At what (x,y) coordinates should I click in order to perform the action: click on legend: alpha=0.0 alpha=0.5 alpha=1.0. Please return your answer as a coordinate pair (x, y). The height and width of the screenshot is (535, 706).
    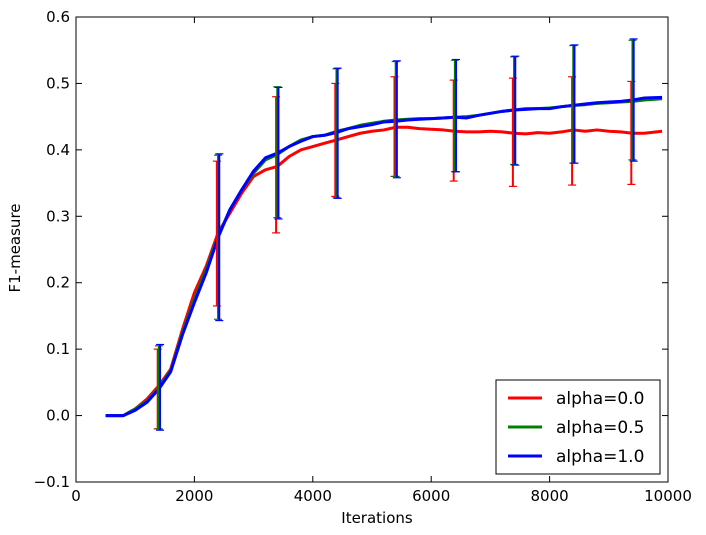
    Looking at the image, I should click on (578, 427).